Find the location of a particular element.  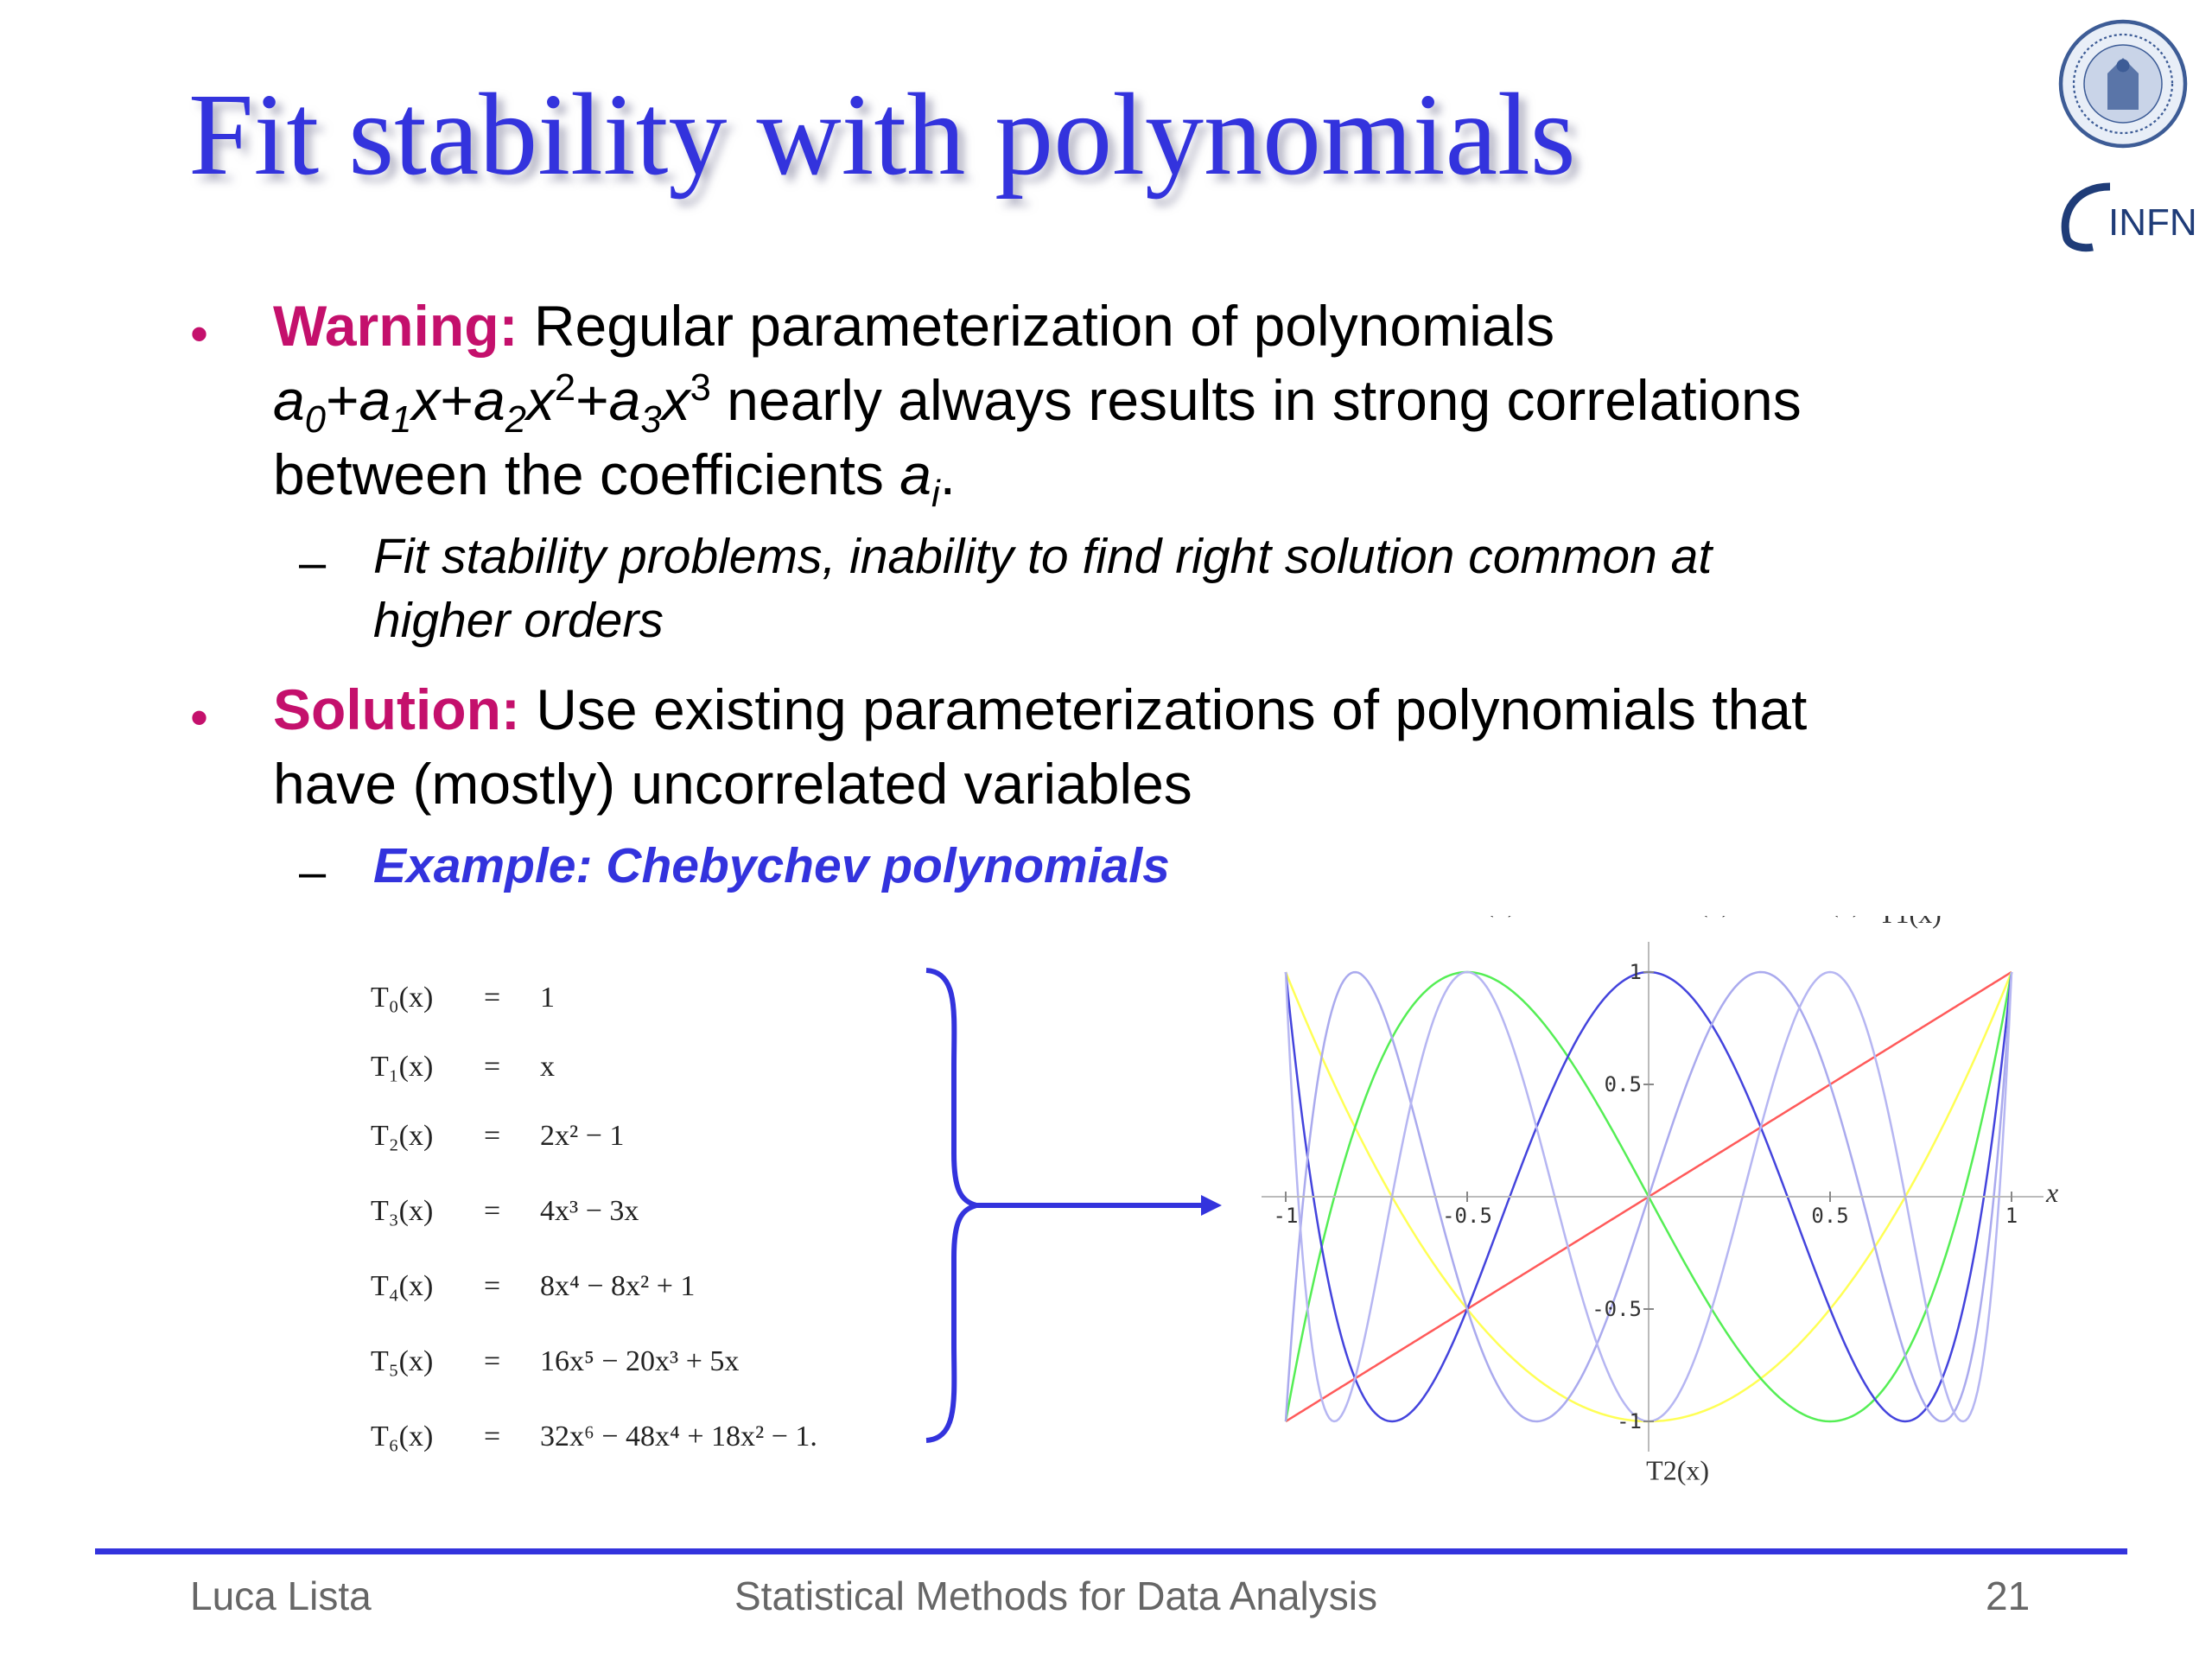

example-chebychev: Example: Chebychev polynomials is located at coordinates (771, 865).